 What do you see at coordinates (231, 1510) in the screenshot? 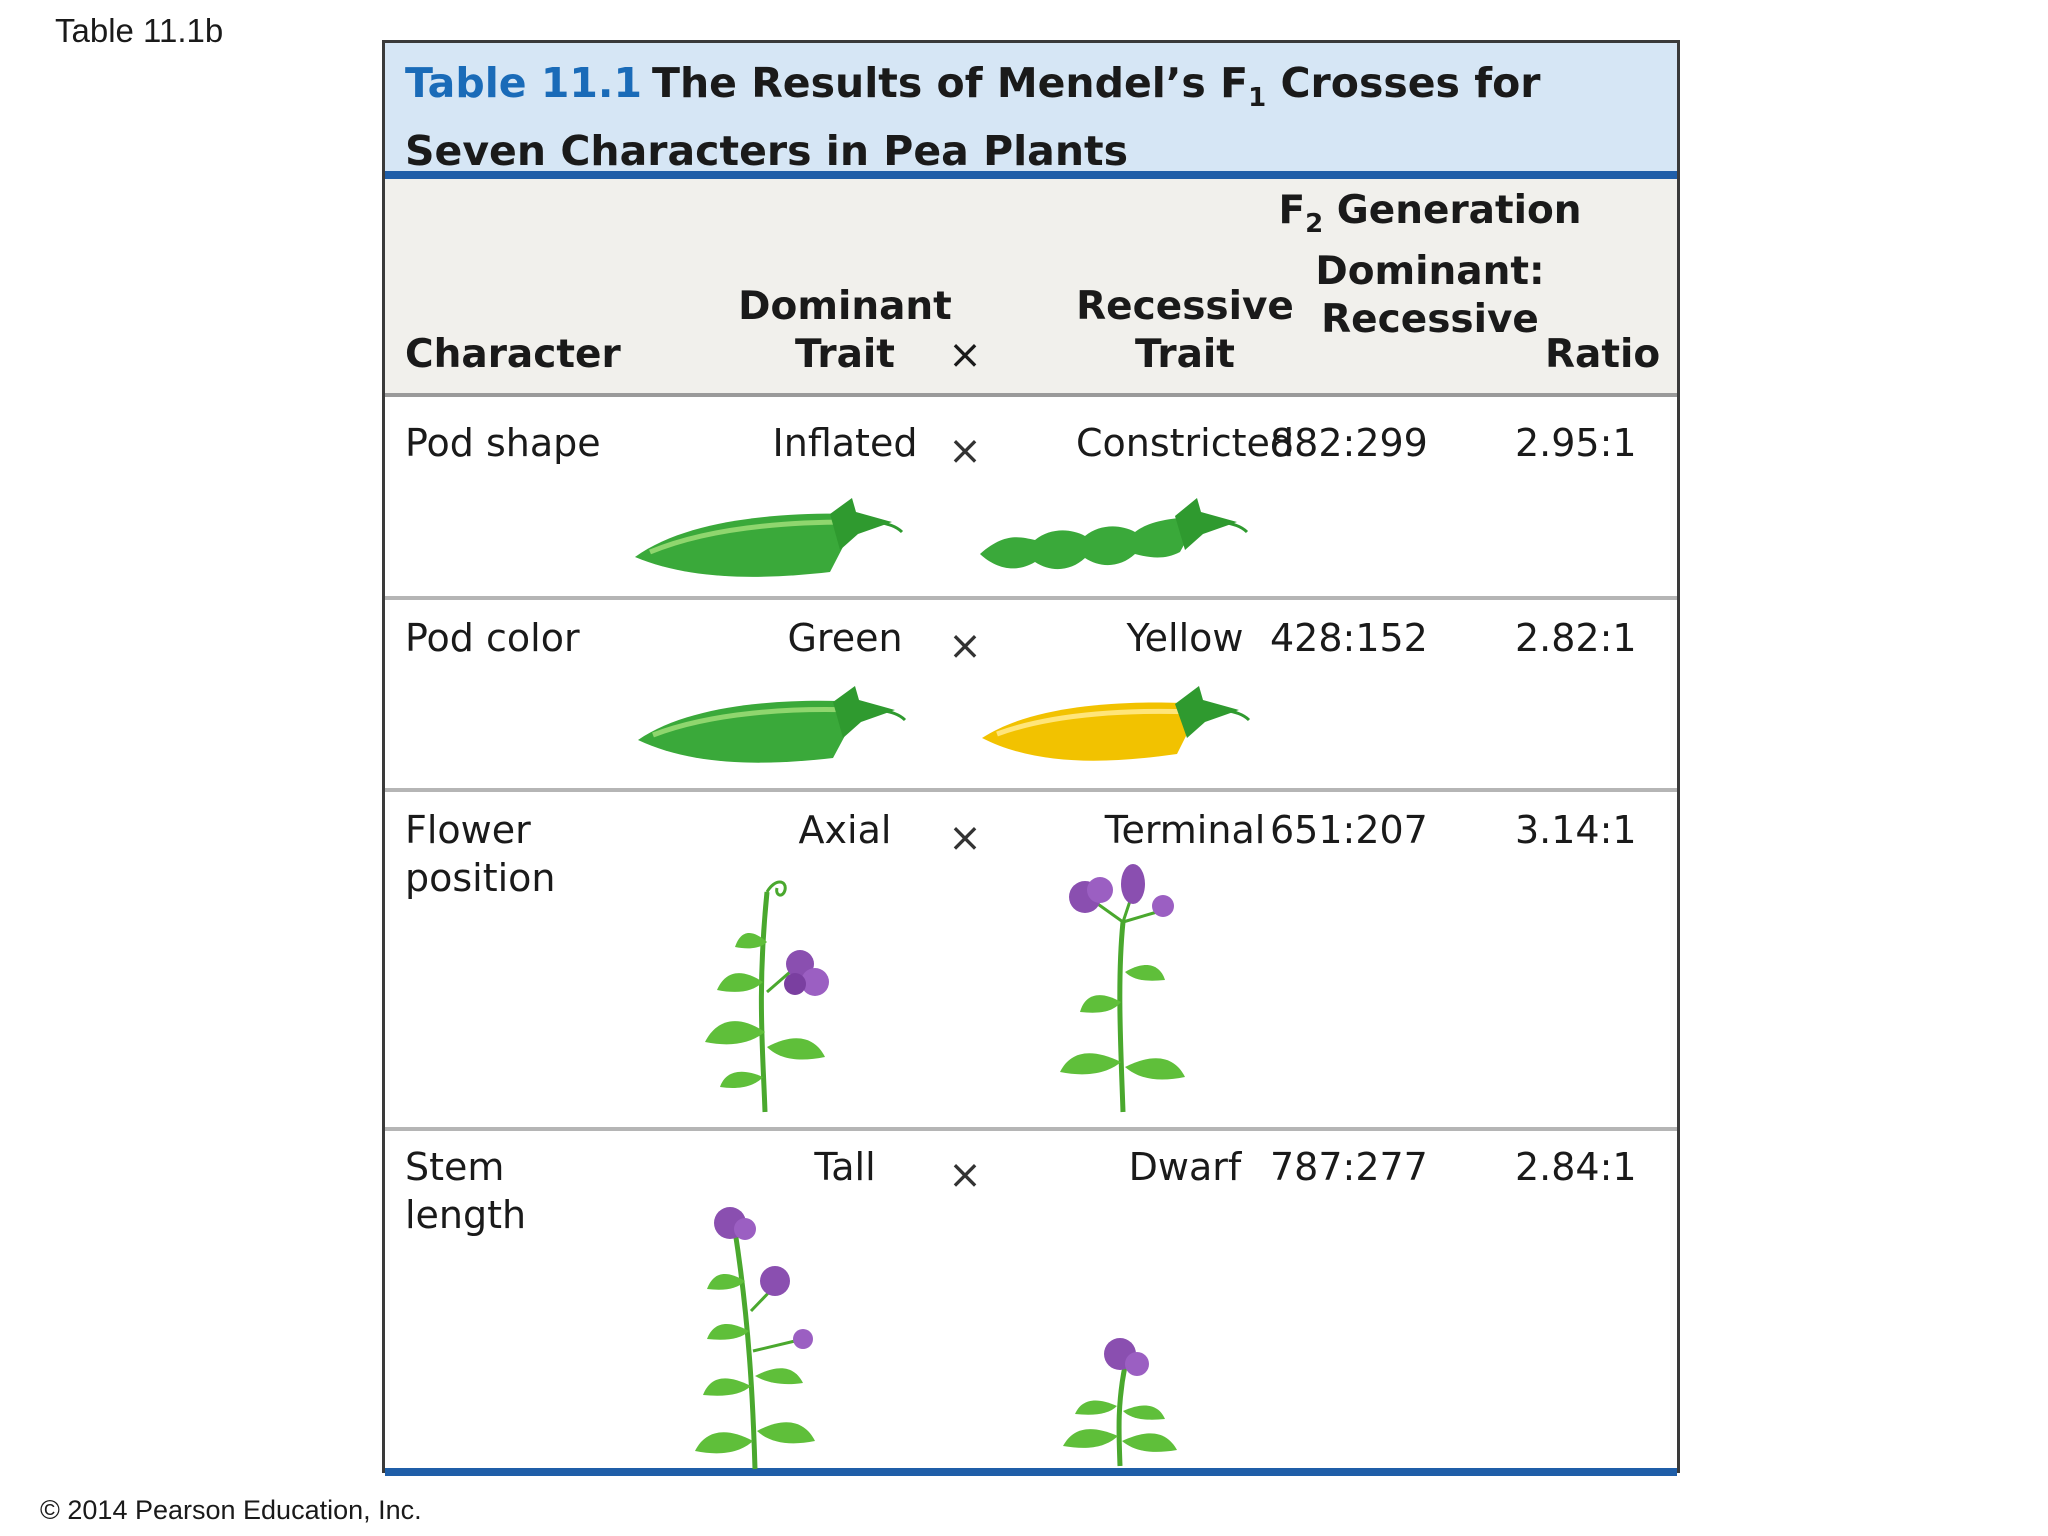
I see `copyright-notice: © 2014 Pearson Education, Inc.` at bounding box center [231, 1510].